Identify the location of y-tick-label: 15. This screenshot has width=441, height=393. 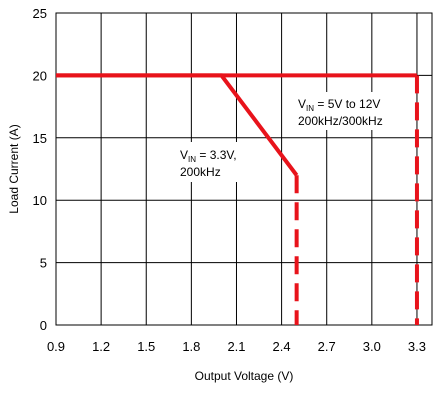
(40, 138).